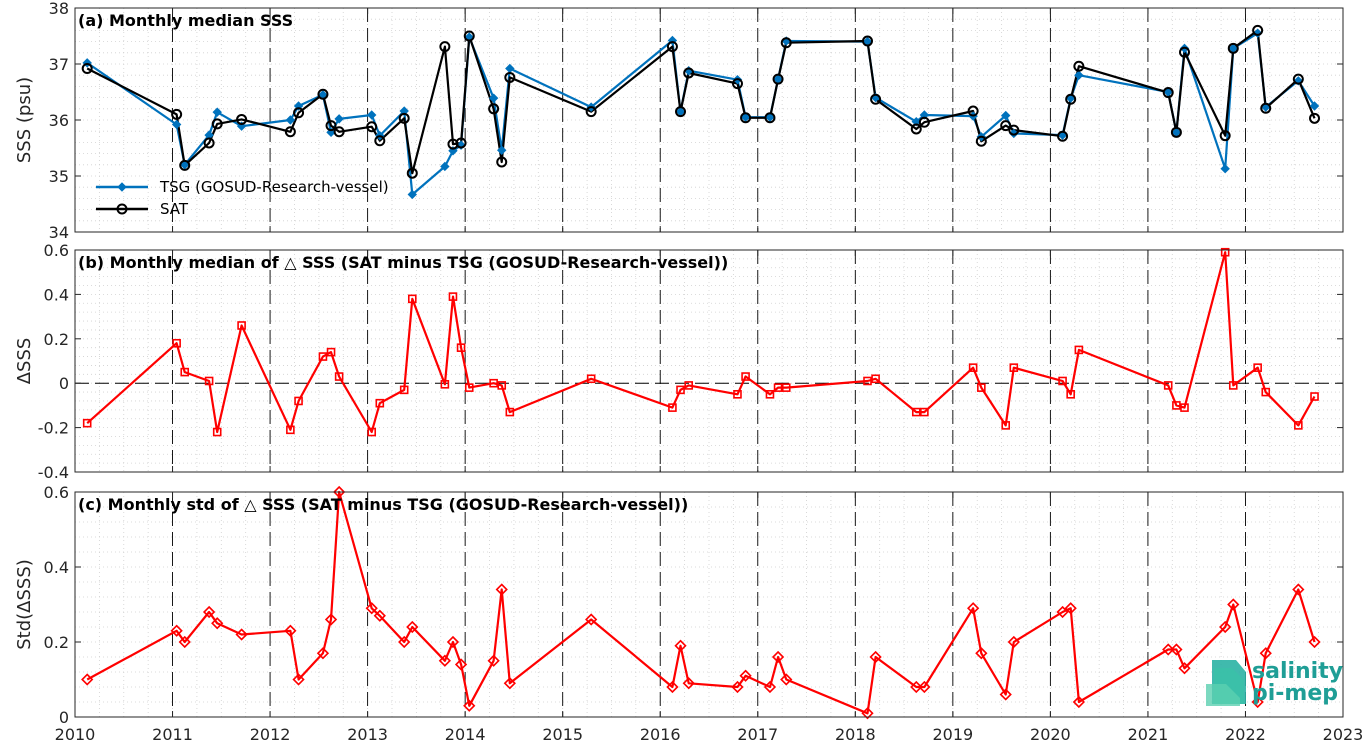  Describe the element at coordinates (1050, 734) in the screenshot. I see `x-tick-label: 2020` at that location.